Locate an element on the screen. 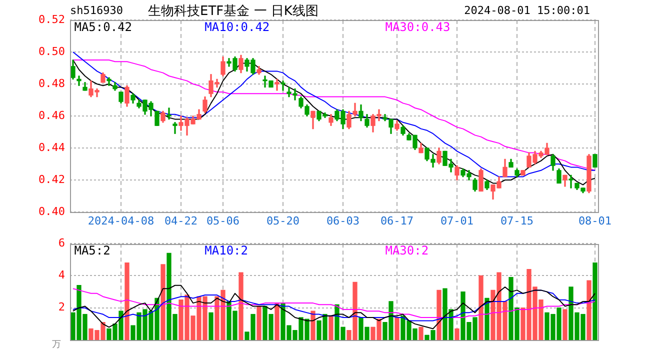 The height and width of the screenshot is (360, 660). y-axis-title: 万 is located at coordinates (56, 345).